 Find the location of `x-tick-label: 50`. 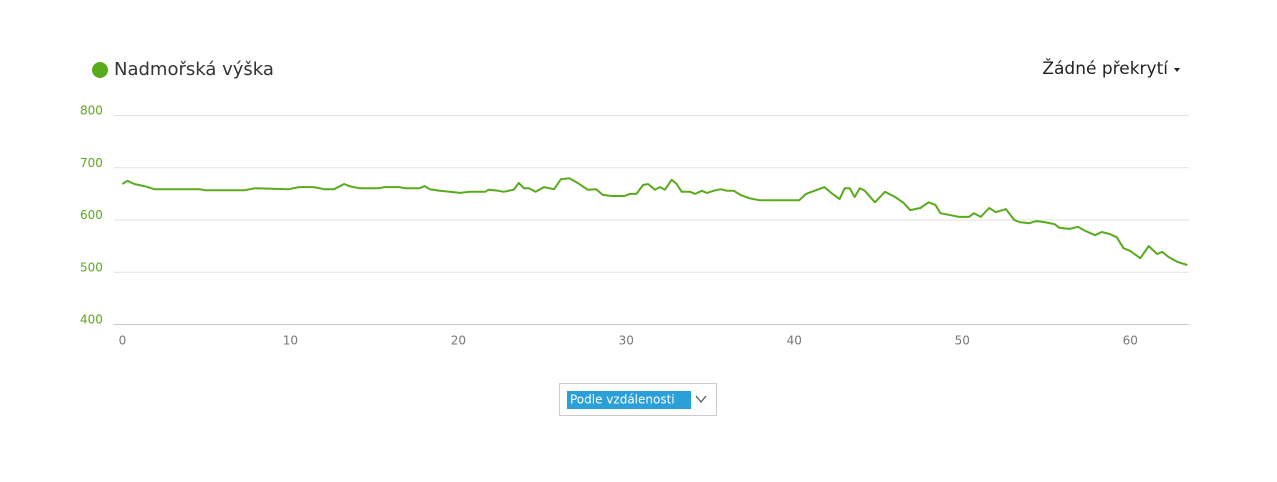

x-tick-label: 50 is located at coordinates (962, 341).